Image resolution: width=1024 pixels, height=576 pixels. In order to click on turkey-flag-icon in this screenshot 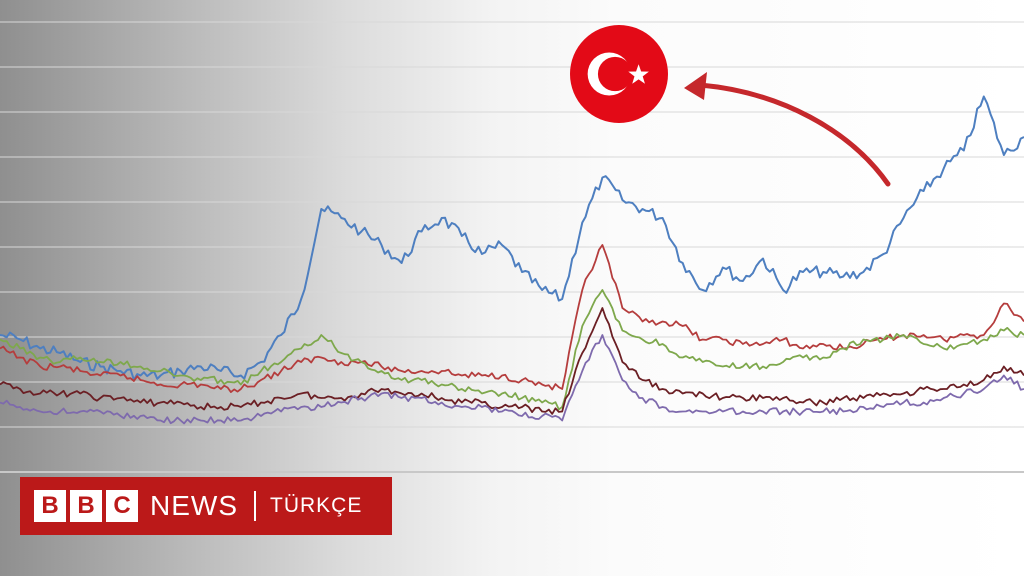, I will do `click(619, 74)`.